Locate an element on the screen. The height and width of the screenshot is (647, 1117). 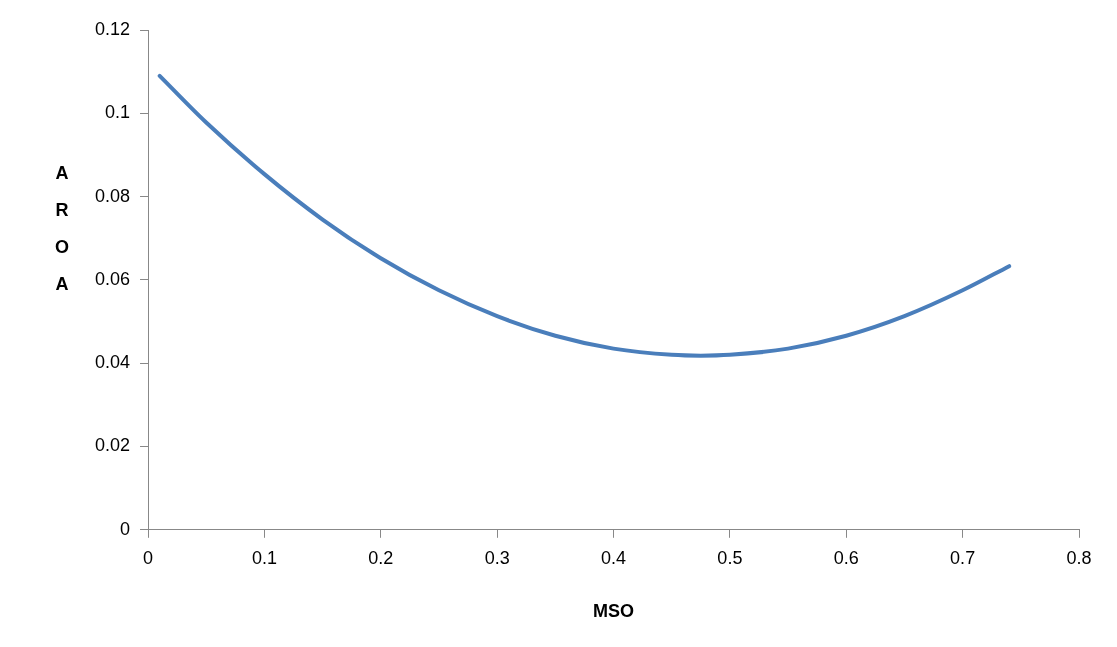
x-tick-label: 0.6 is located at coordinates (846, 557).